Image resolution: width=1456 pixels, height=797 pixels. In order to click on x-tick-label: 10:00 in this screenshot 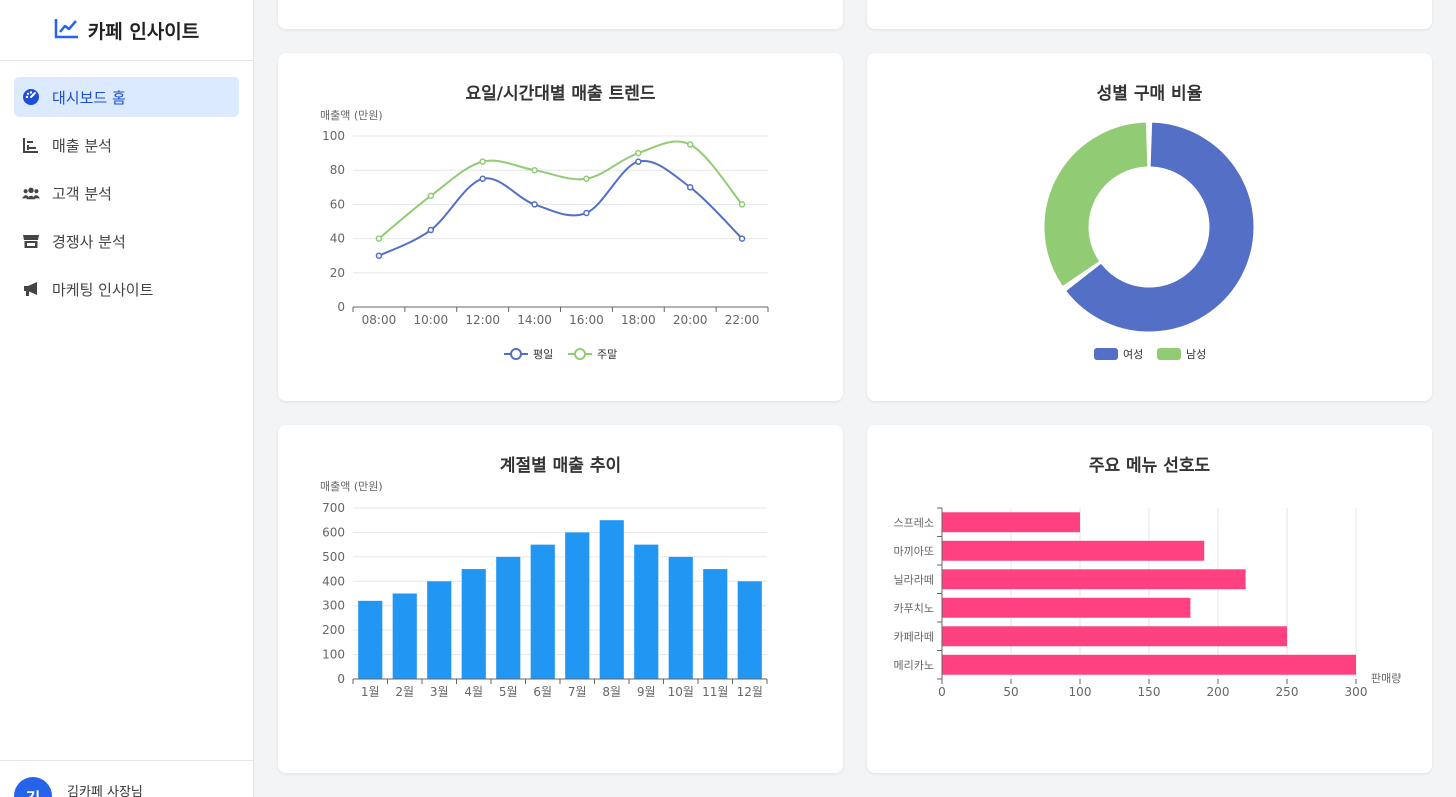, I will do `click(431, 320)`.